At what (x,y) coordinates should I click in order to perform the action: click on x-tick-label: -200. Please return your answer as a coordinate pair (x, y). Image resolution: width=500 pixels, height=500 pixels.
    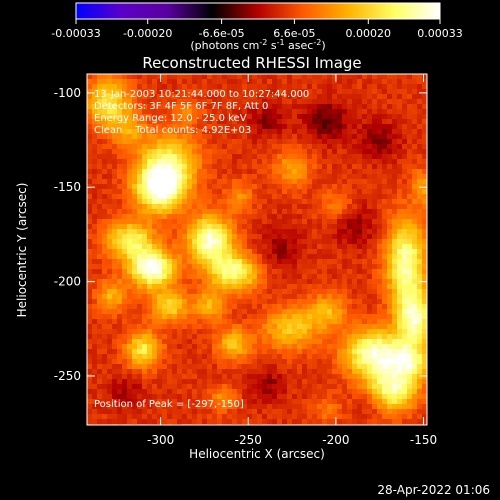
    Looking at the image, I should click on (335, 440).